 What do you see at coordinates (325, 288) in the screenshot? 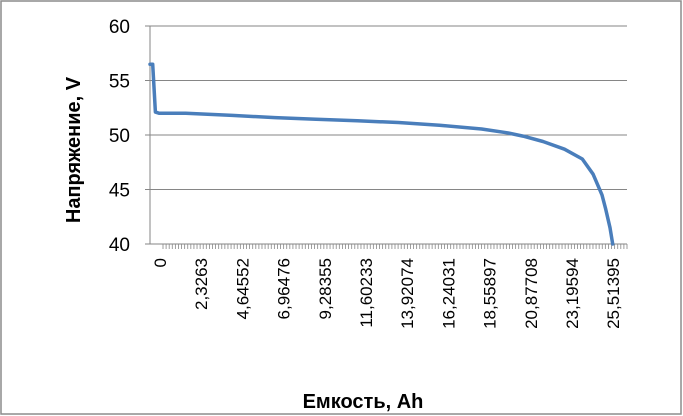
I see `x-tick-label: 9,28355` at bounding box center [325, 288].